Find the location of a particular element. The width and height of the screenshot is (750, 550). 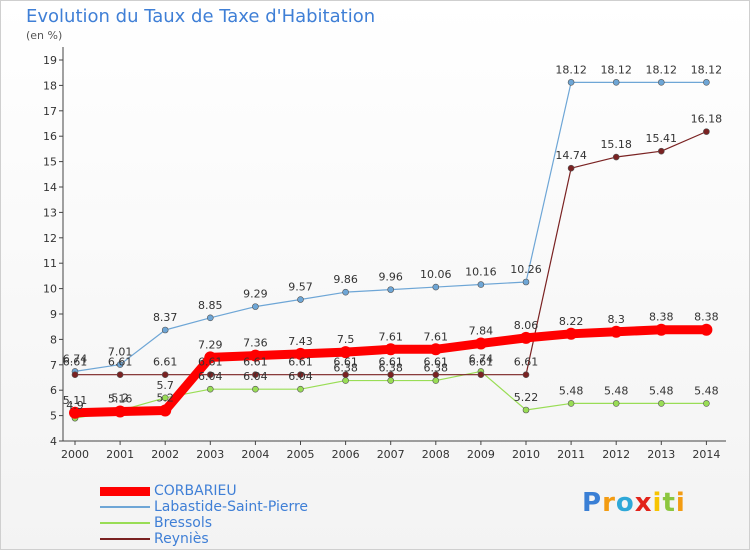

logo-letter: o is located at coordinates (625, 503).